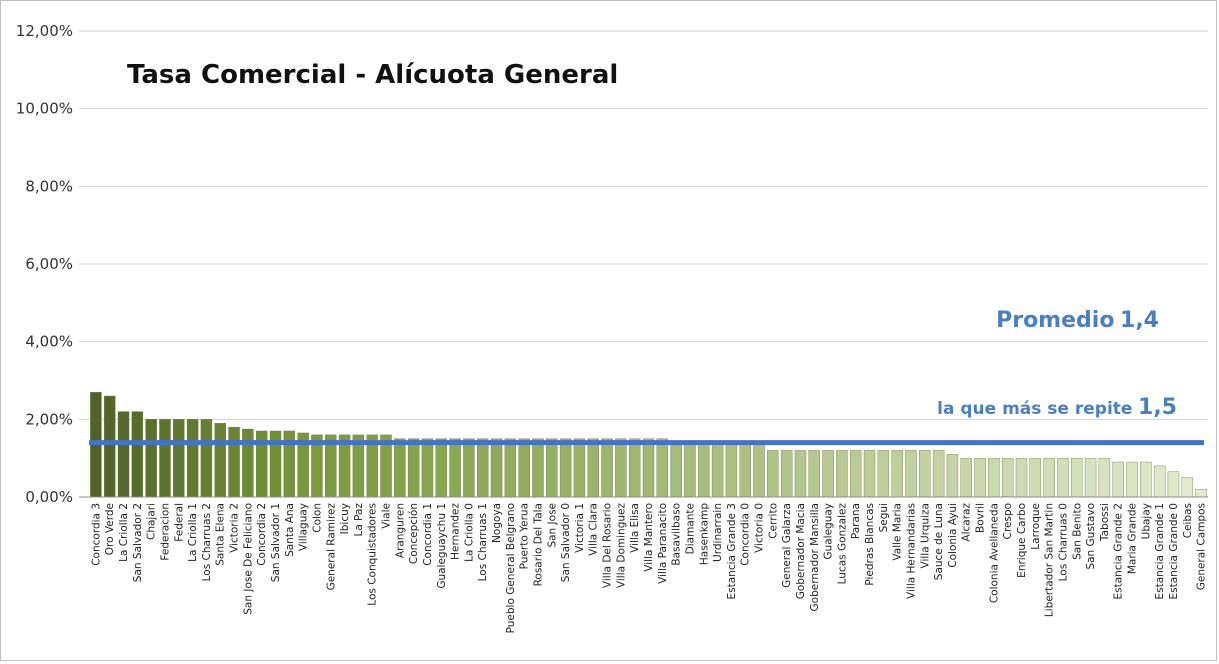  What do you see at coordinates (138, 542) in the screenshot?
I see `x-tick-label: San Salvador 2` at bounding box center [138, 542].